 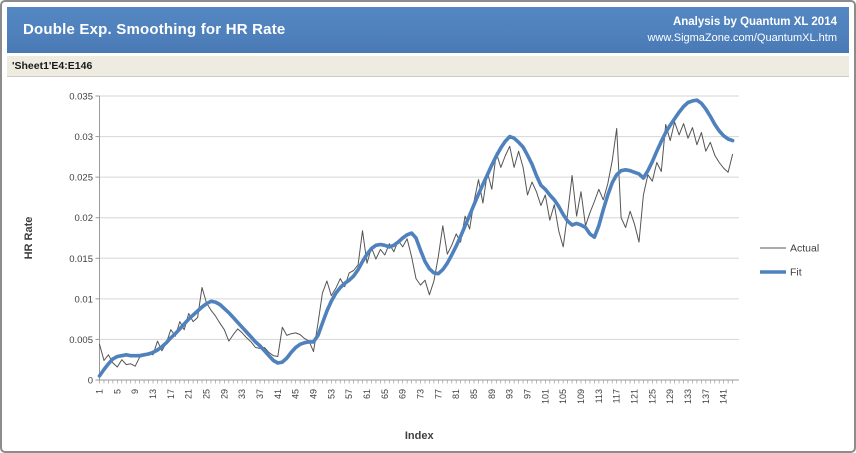 I want to click on svg-text: 0.03, so click(x=84, y=137).